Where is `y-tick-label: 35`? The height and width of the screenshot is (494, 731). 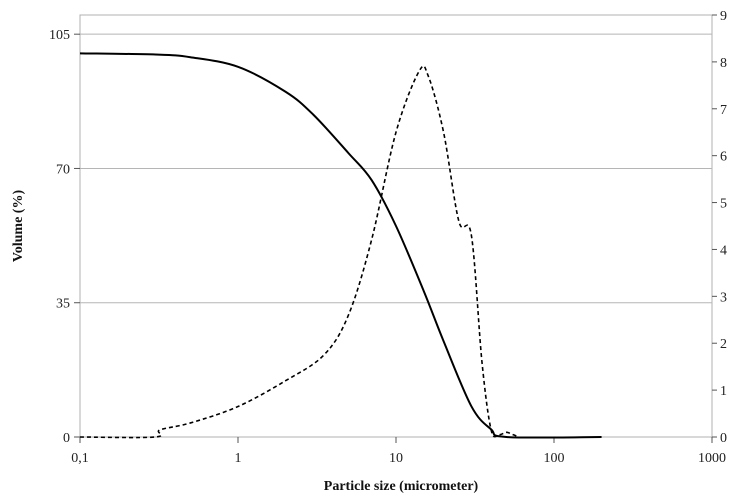 y-tick-label: 35 is located at coordinates (63, 304).